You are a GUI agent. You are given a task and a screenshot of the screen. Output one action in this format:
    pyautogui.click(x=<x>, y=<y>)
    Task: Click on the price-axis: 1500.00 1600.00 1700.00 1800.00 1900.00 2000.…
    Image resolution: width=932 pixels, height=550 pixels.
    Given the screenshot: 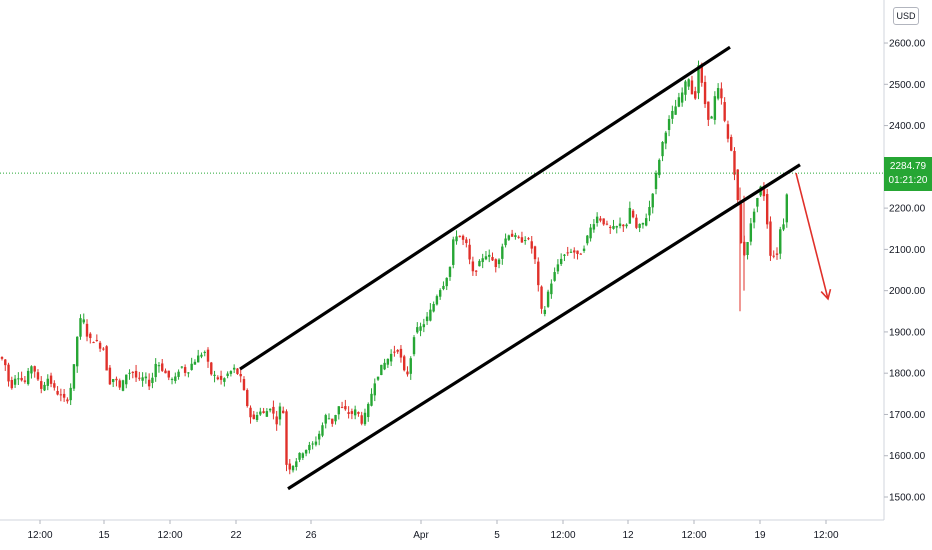 What is the action you would take?
    pyautogui.click(x=905, y=271)
    